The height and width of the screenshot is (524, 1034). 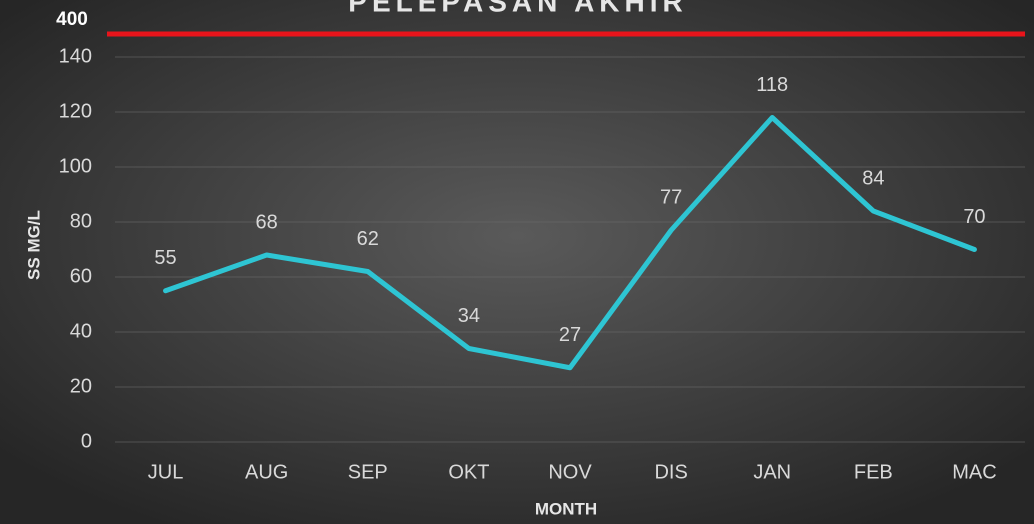 What do you see at coordinates (75, 166) in the screenshot?
I see `y-tick-label: 100` at bounding box center [75, 166].